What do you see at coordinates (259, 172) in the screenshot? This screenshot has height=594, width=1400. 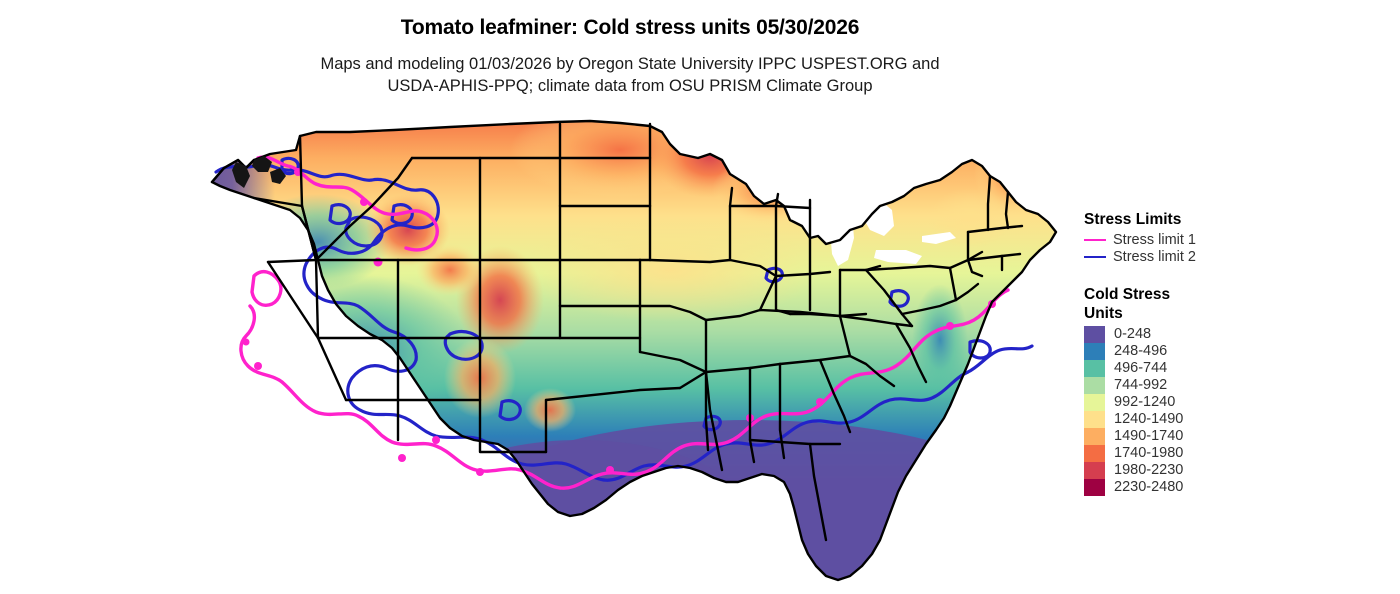 I see `puget-sound-water` at bounding box center [259, 172].